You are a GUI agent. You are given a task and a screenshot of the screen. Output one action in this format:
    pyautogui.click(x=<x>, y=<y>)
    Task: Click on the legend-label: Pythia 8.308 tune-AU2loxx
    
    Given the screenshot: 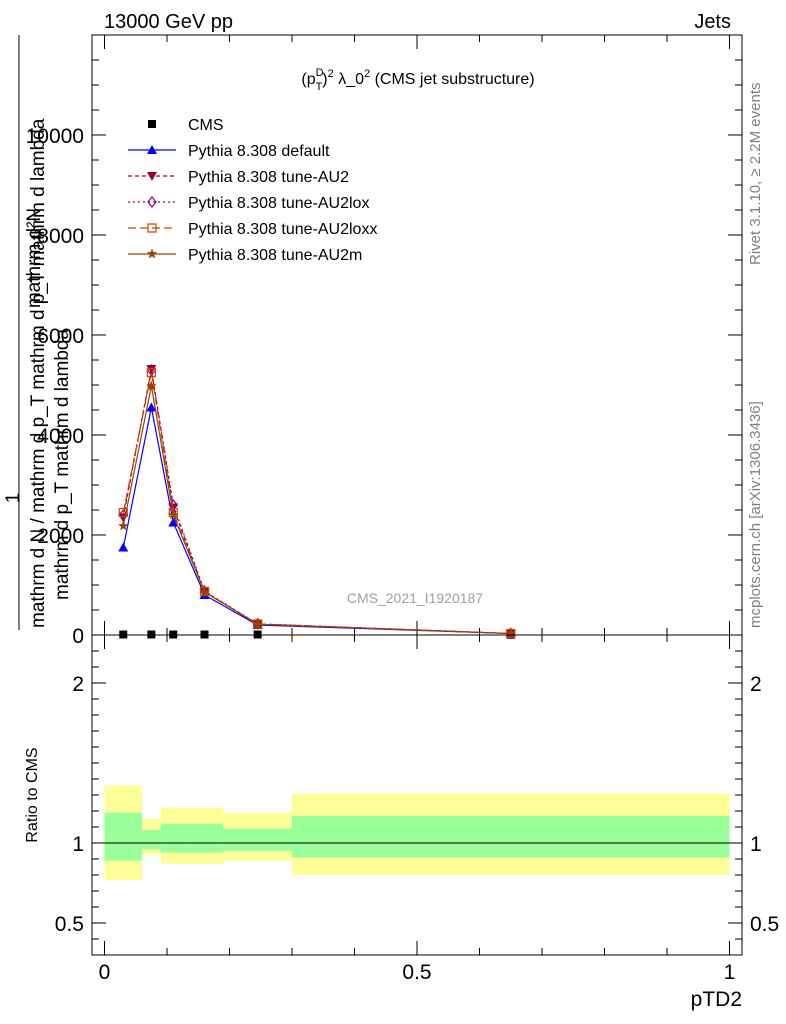 What is the action you would take?
    pyautogui.click(x=282, y=229)
    